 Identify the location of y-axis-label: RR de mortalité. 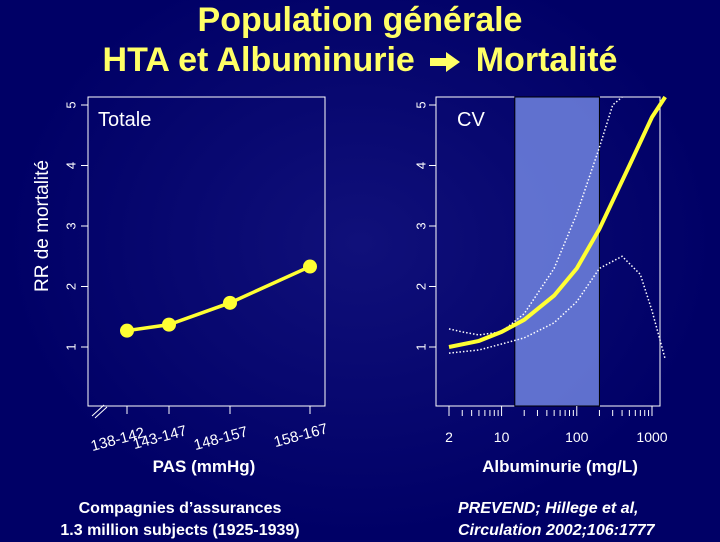
(42, 226).